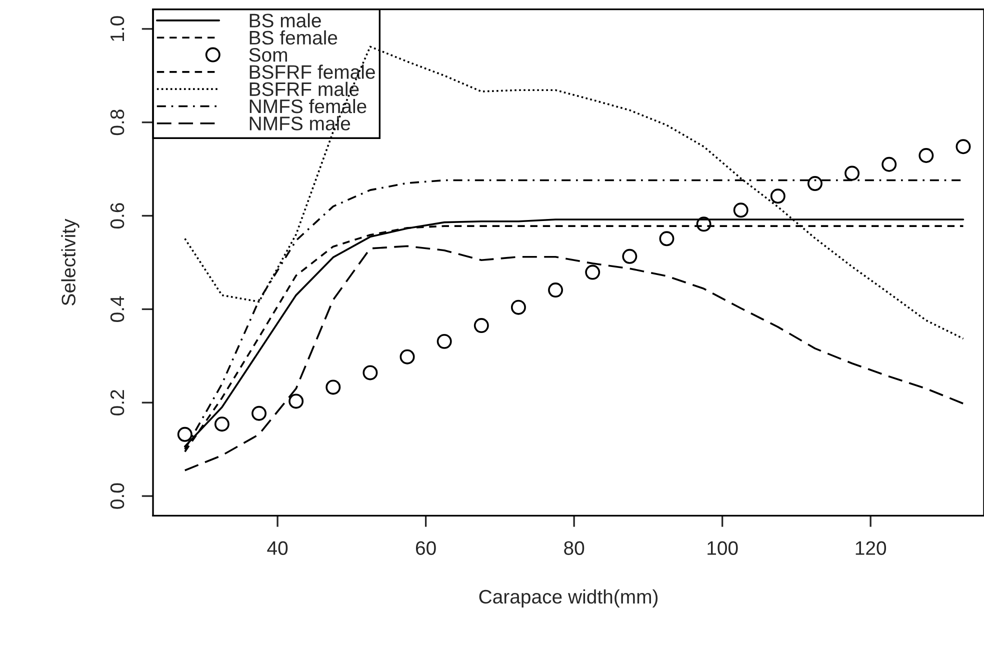 This screenshot has height=654, width=984. Describe the element at coordinates (312, 71) in the screenshot. I see `legend-label: BSFRF female` at that location.